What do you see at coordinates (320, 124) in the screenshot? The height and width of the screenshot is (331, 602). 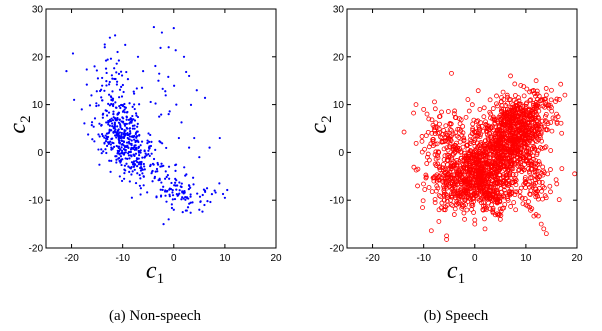 I see `speech-yaxis-label: c2` at bounding box center [320, 124].